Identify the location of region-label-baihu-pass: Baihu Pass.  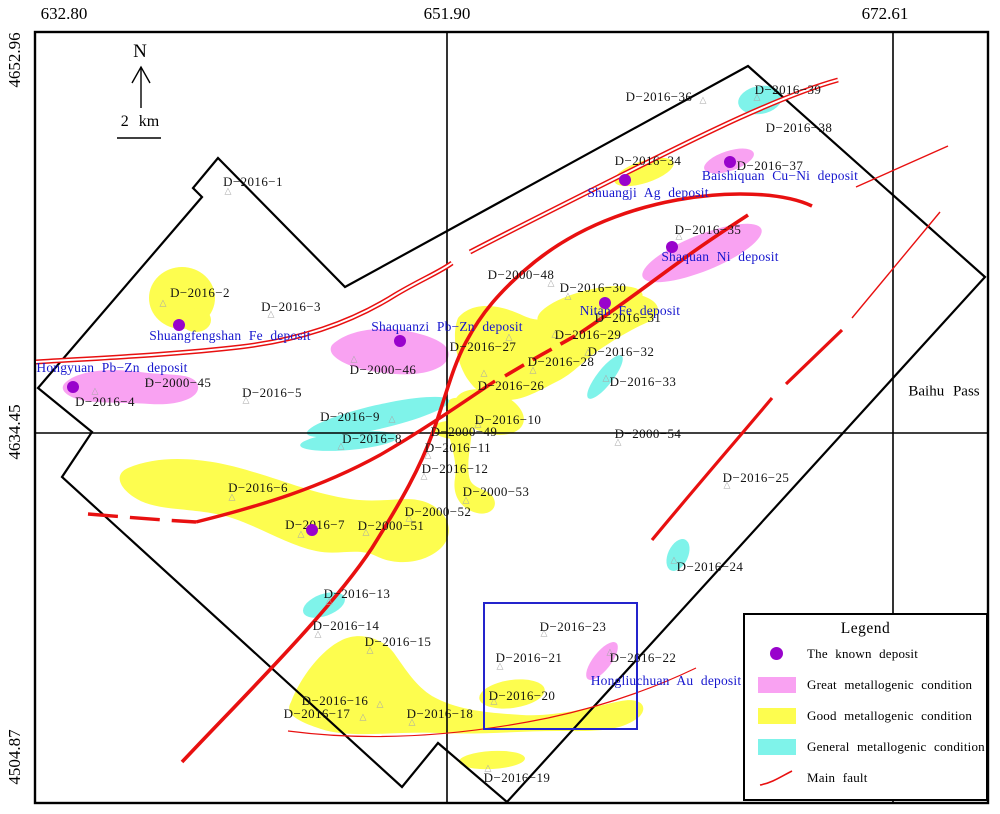
(944, 391).